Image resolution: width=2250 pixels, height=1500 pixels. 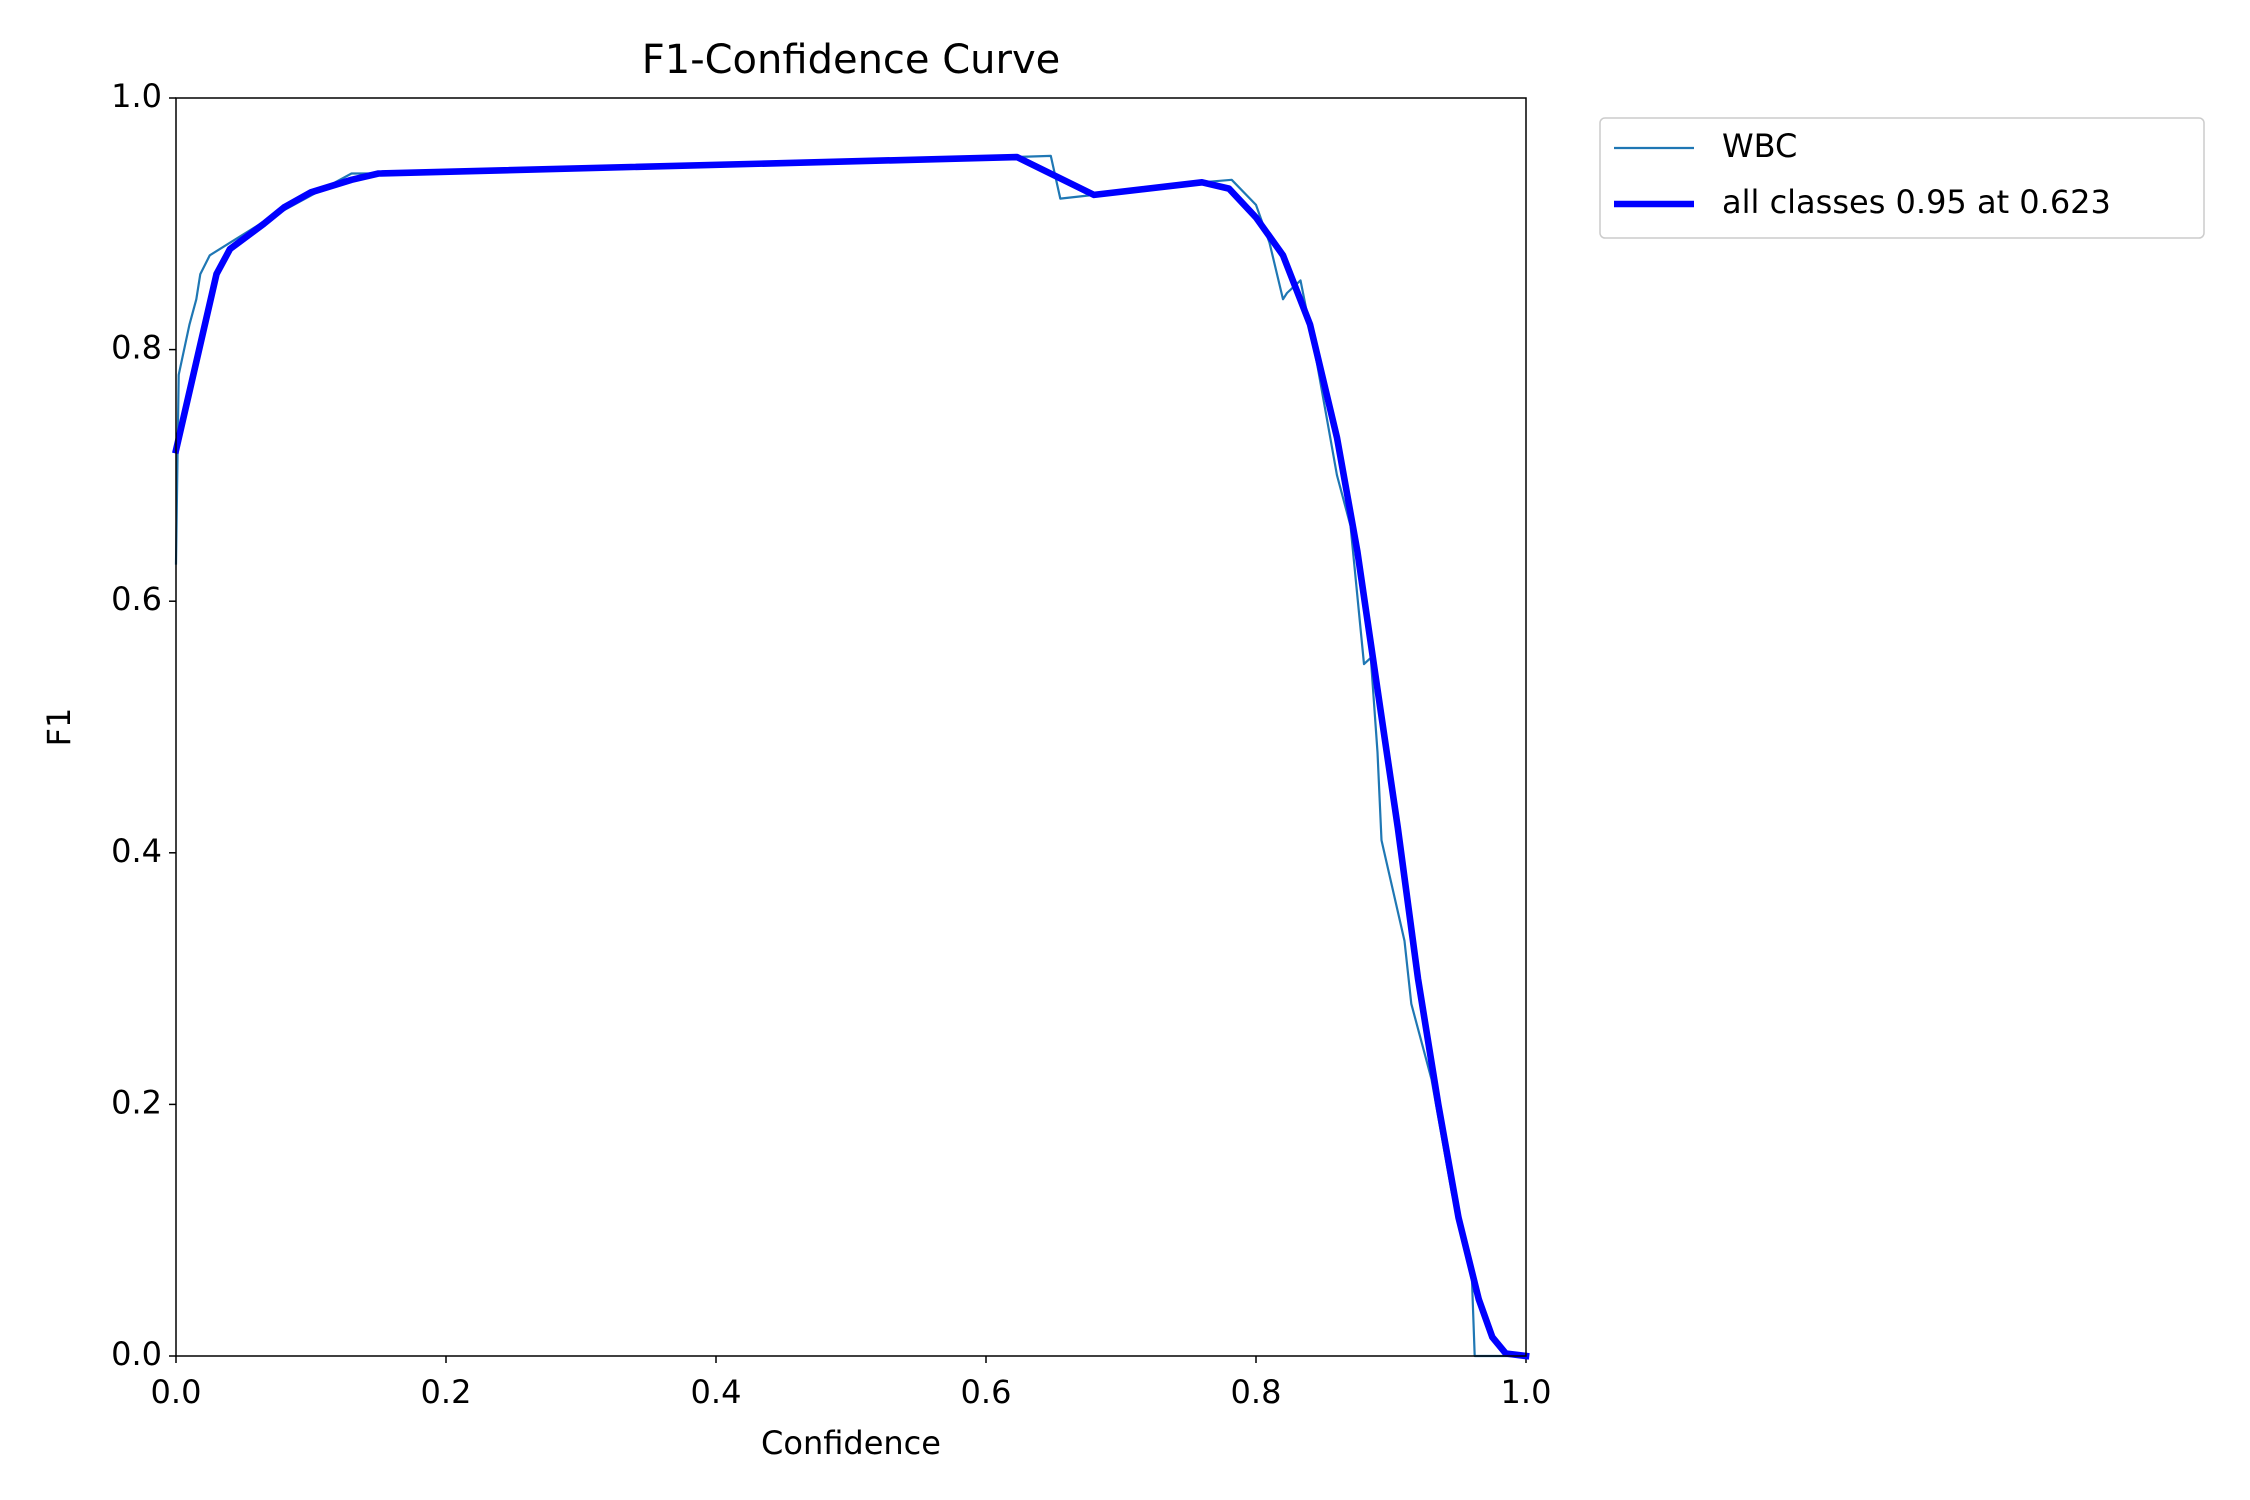 I want to click on legend-box, so click(x=1902, y=178).